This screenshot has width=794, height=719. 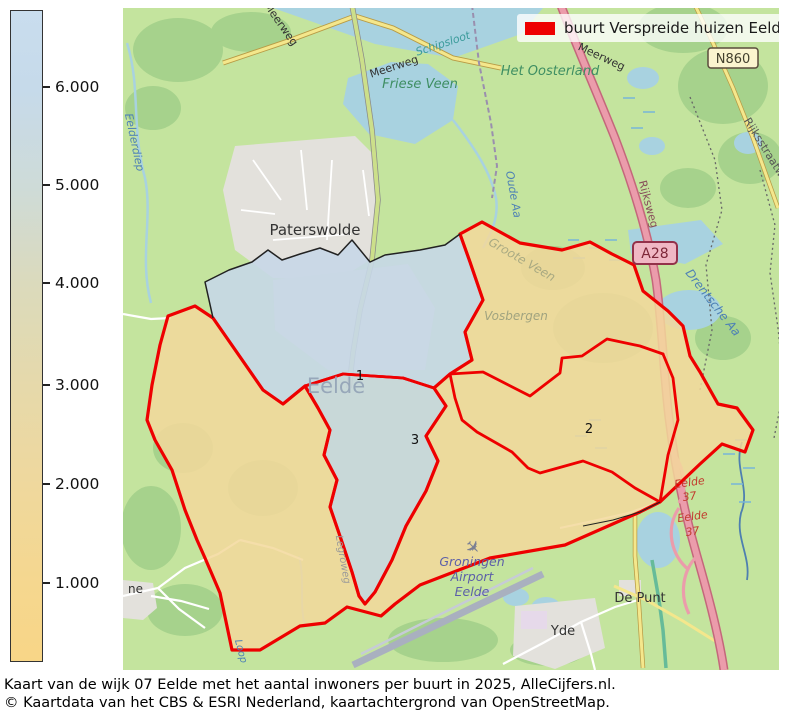 I want to click on legend-swatch, so click(x=540, y=28).